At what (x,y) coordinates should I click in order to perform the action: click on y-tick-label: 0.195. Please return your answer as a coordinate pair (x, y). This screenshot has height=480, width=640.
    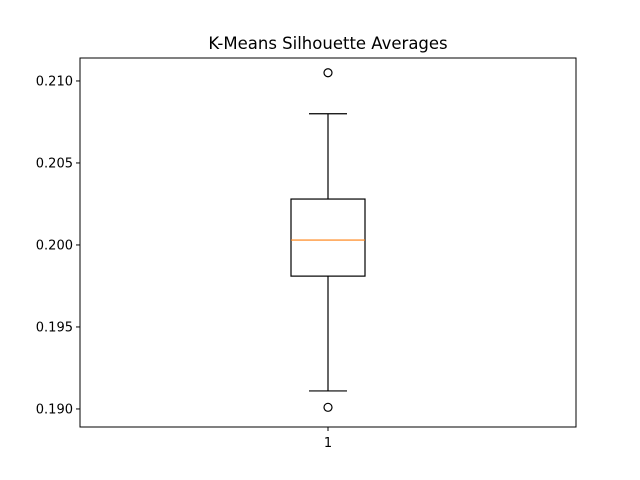
    Looking at the image, I should click on (54, 327).